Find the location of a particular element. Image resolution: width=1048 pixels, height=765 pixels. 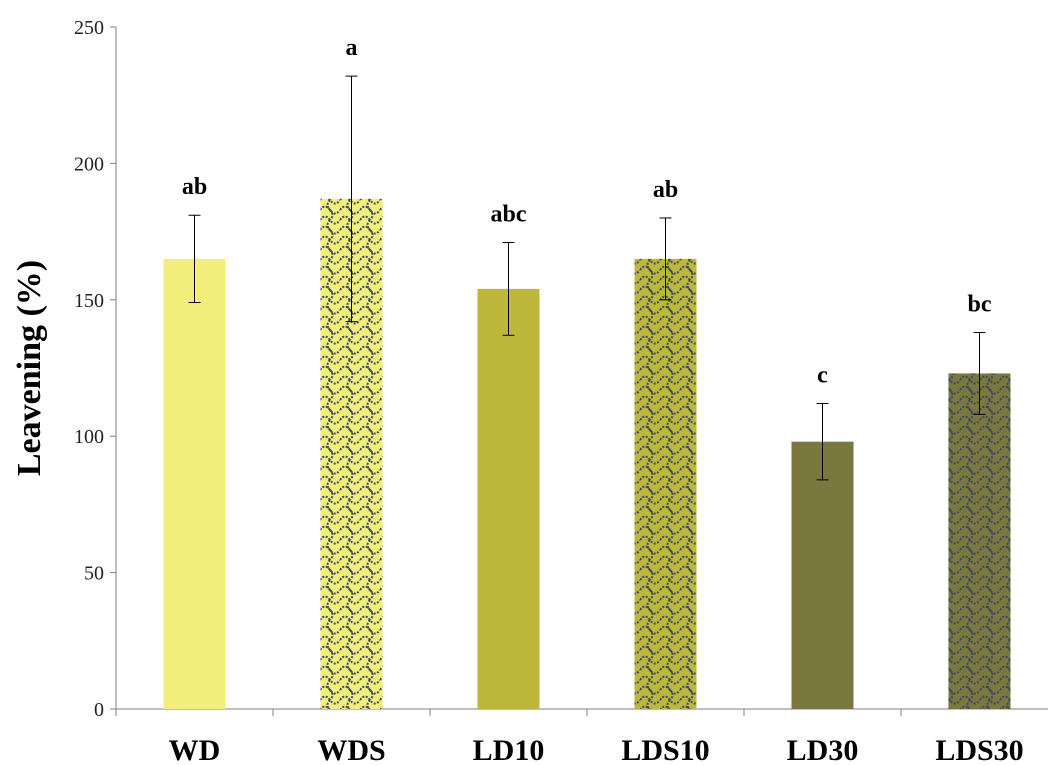

significance-letter-LD30: c is located at coordinates (822, 375).